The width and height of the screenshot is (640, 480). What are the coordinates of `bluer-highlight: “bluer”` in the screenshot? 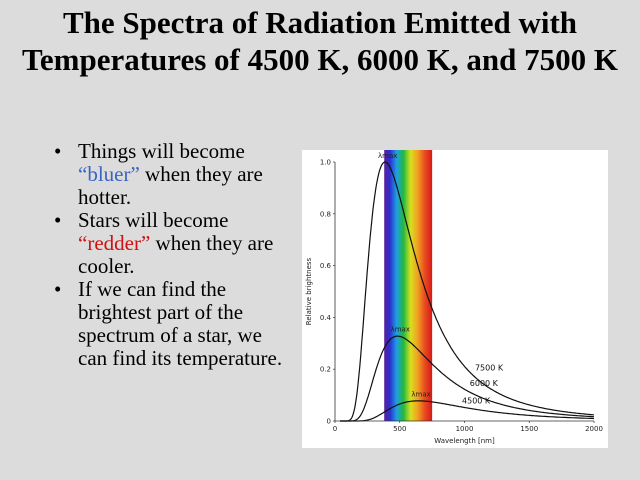 It's located at (109, 174).